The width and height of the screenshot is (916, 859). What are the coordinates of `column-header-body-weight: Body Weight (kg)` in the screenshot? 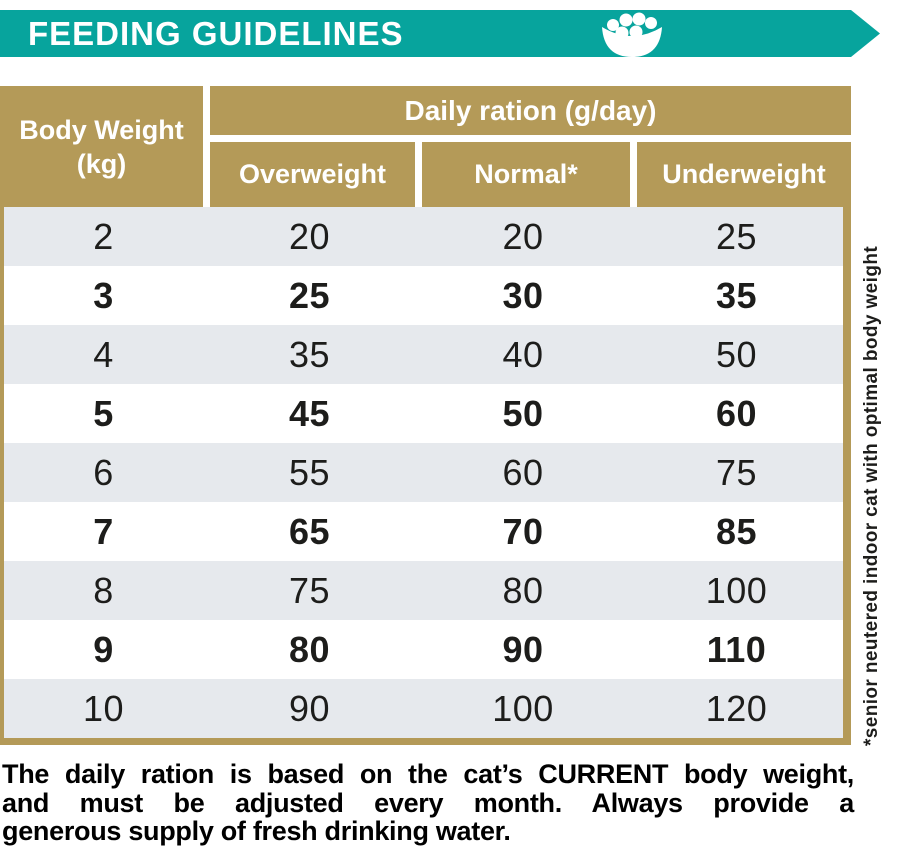 It's located at (101, 146).